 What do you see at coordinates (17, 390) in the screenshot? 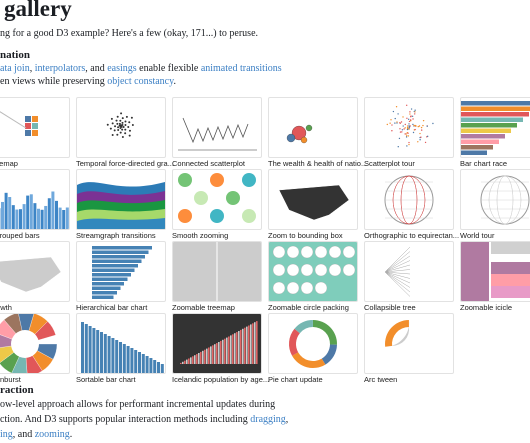
I see `section-heading: raction` at bounding box center [17, 390].